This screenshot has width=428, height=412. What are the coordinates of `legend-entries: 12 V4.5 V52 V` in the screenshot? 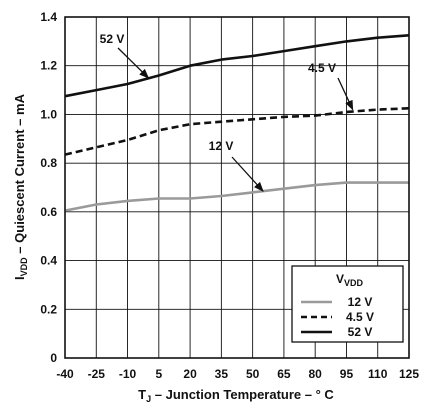 It's located at (337, 317).